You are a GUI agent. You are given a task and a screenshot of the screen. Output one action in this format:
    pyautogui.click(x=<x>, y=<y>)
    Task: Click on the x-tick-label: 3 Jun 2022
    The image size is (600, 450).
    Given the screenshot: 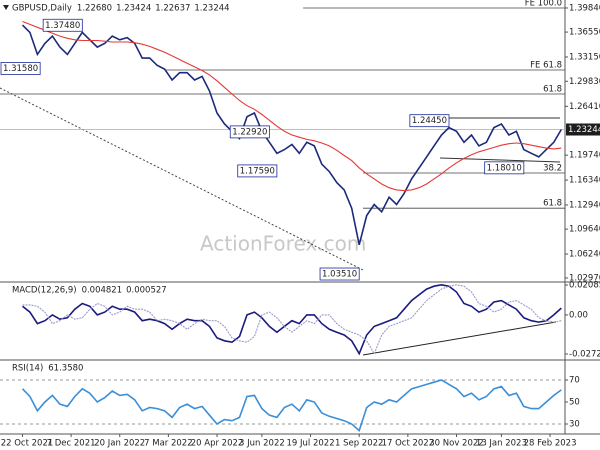 What is the action you would take?
    pyautogui.click(x=262, y=444)
    